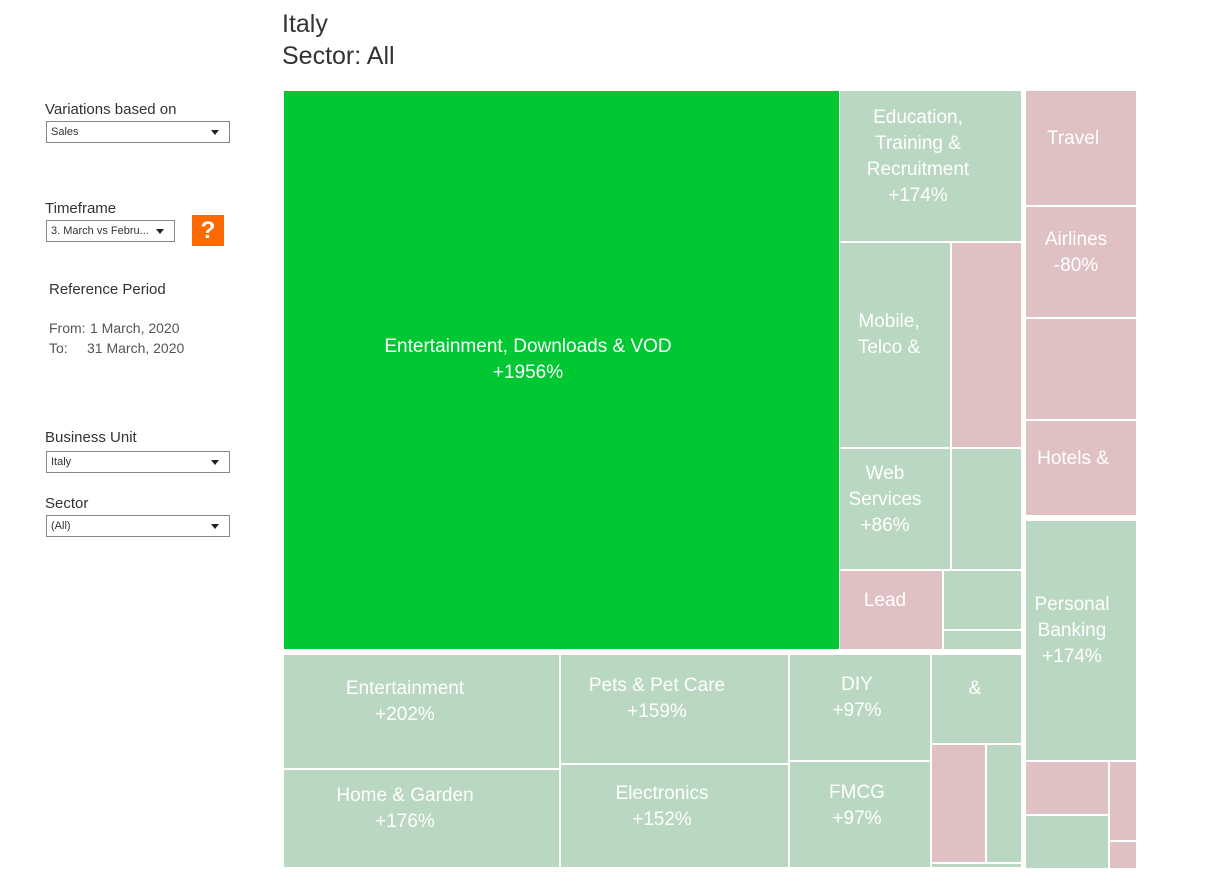 The height and width of the screenshot is (890, 1211). What do you see at coordinates (405, 821) in the screenshot?
I see `tile-label: +176%` at bounding box center [405, 821].